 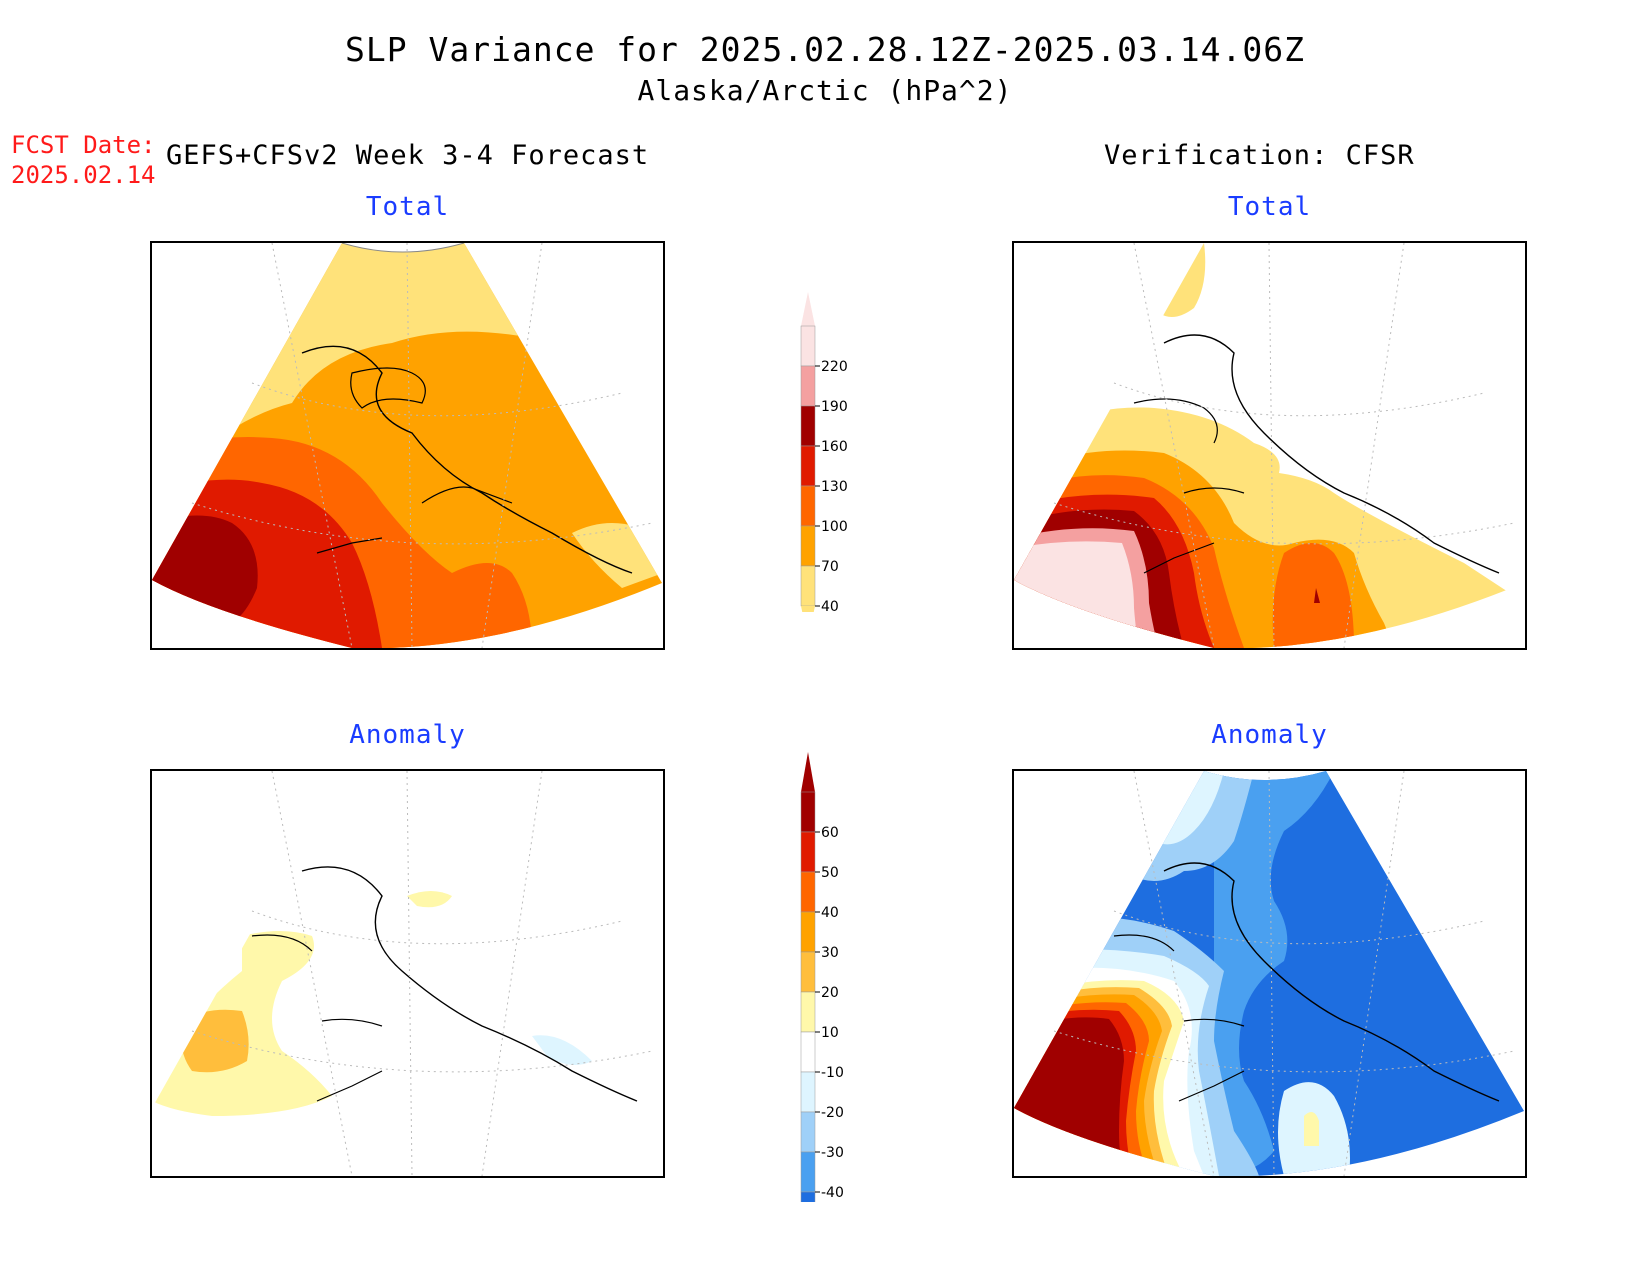 I want to click on colorbar-label: -30, so click(x=832, y=1153).